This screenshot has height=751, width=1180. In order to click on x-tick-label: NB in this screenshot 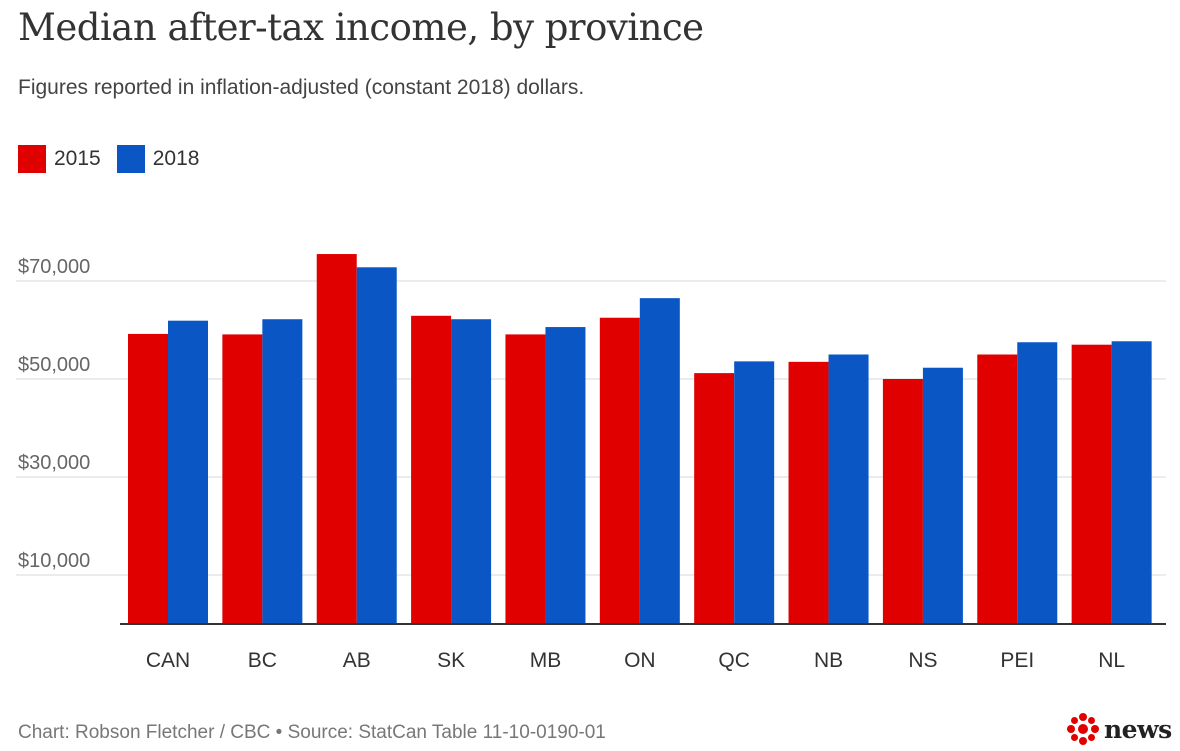, I will do `click(828, 660)`.